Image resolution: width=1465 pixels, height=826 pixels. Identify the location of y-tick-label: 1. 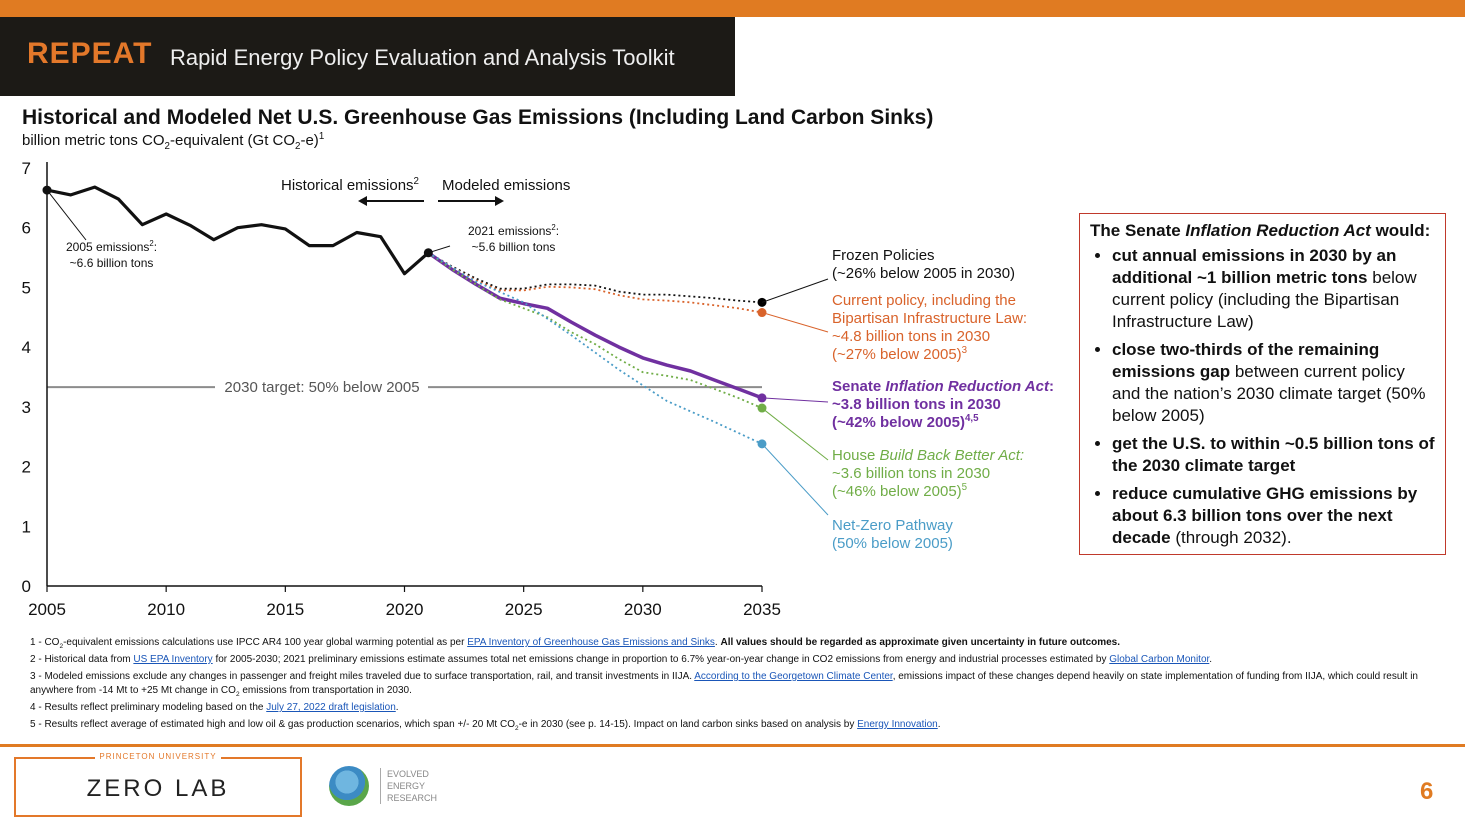
(26, 526).